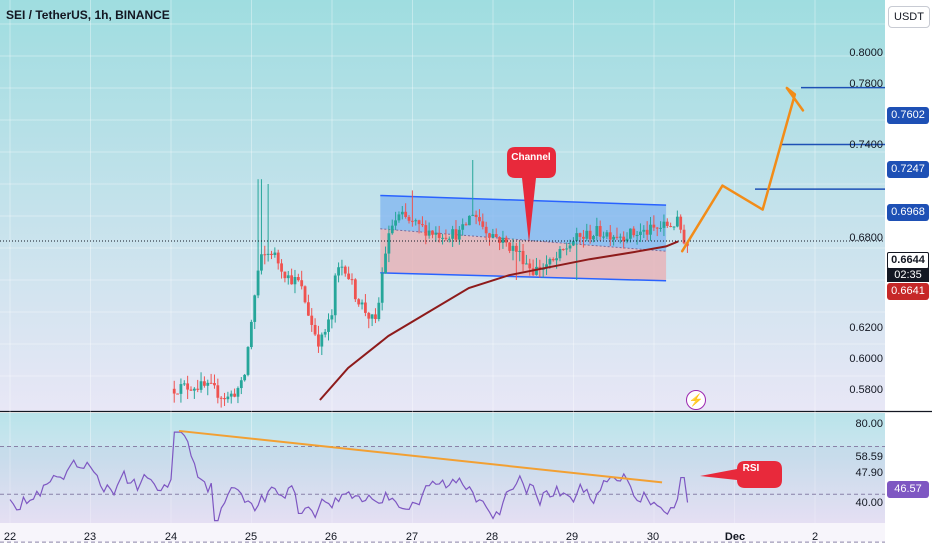  What do you see at coordinates (908, 212) in the screenshot?
I see `target-price-tag: 0.6968` at bounding box center [908, 212].